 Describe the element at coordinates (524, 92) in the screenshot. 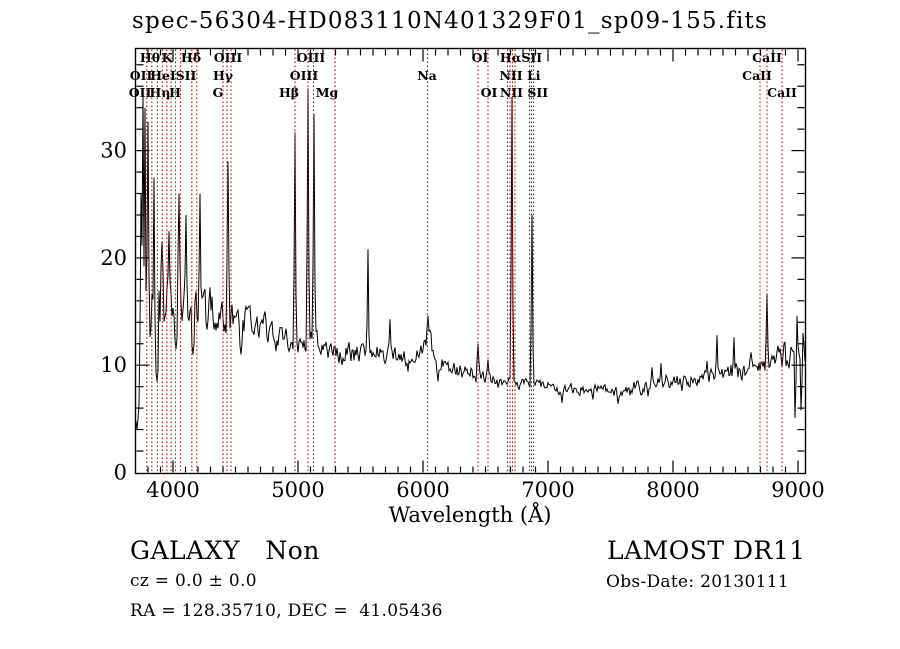

I see `spectral-line-label: NII SII` at that location.